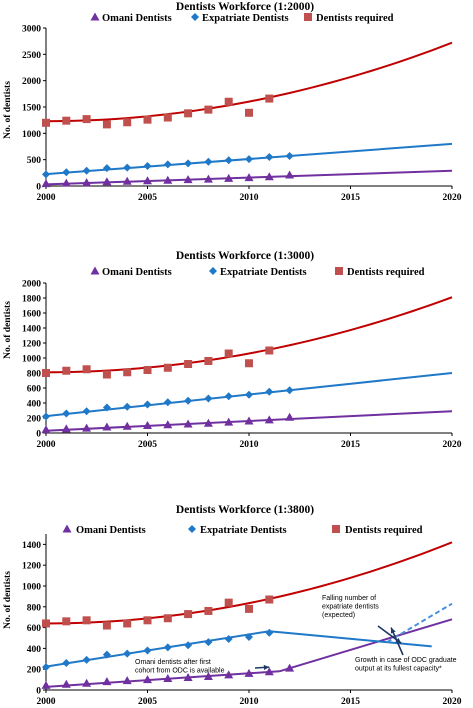 The width and height of the screenshot is (473, 708). Describe the element at coordinates (31, 567) in the screenshot. I see `chart-3-y-tick-label: 1200` at that location.